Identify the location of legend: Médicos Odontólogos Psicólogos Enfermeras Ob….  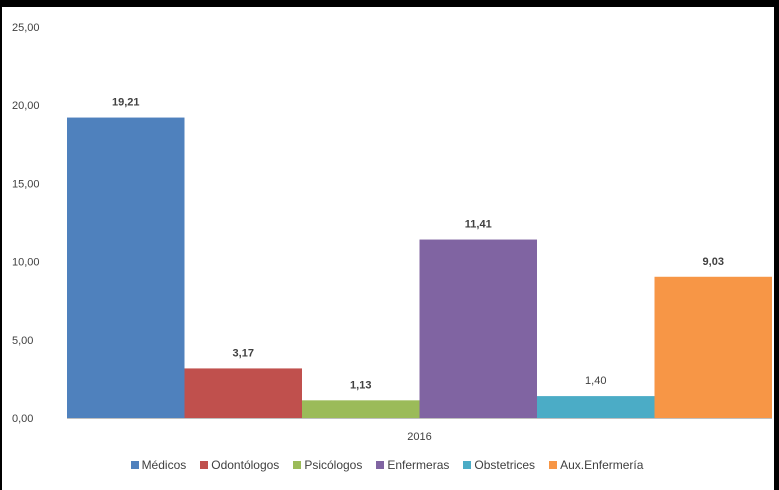
(387, 465).